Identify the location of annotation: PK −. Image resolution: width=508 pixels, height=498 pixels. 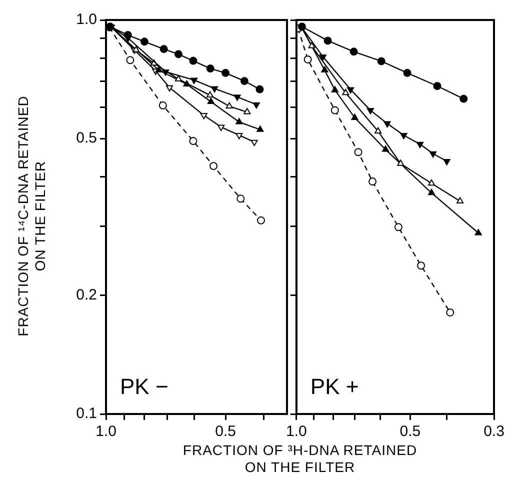
(144, 386).